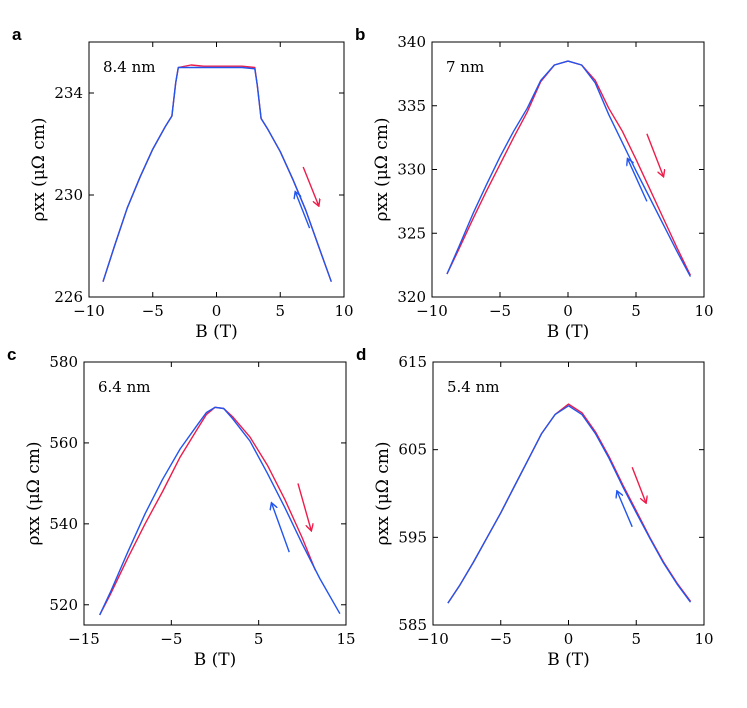  What do you see at coordinates (281, 528) in the screenshot?
I see `panel-c-sweep-up-arrow` at bounding box center [281, 528].